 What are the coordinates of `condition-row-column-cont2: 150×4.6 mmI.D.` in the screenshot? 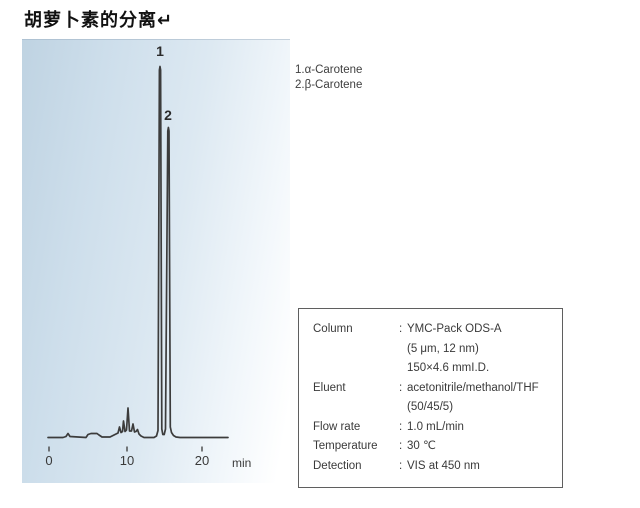 It's located at (434, 369).